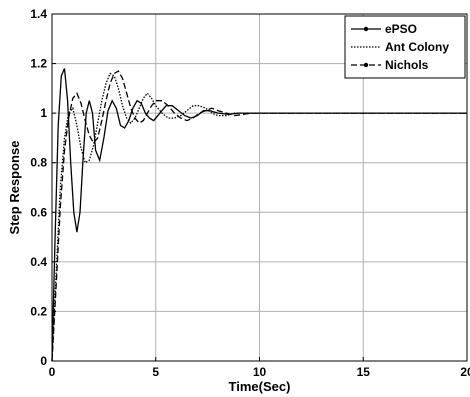  What do you see at coordinates (260, 386) in the screenshot?
I see `x-axis-label: Time(Sec)` at bounding box center [260, 386].